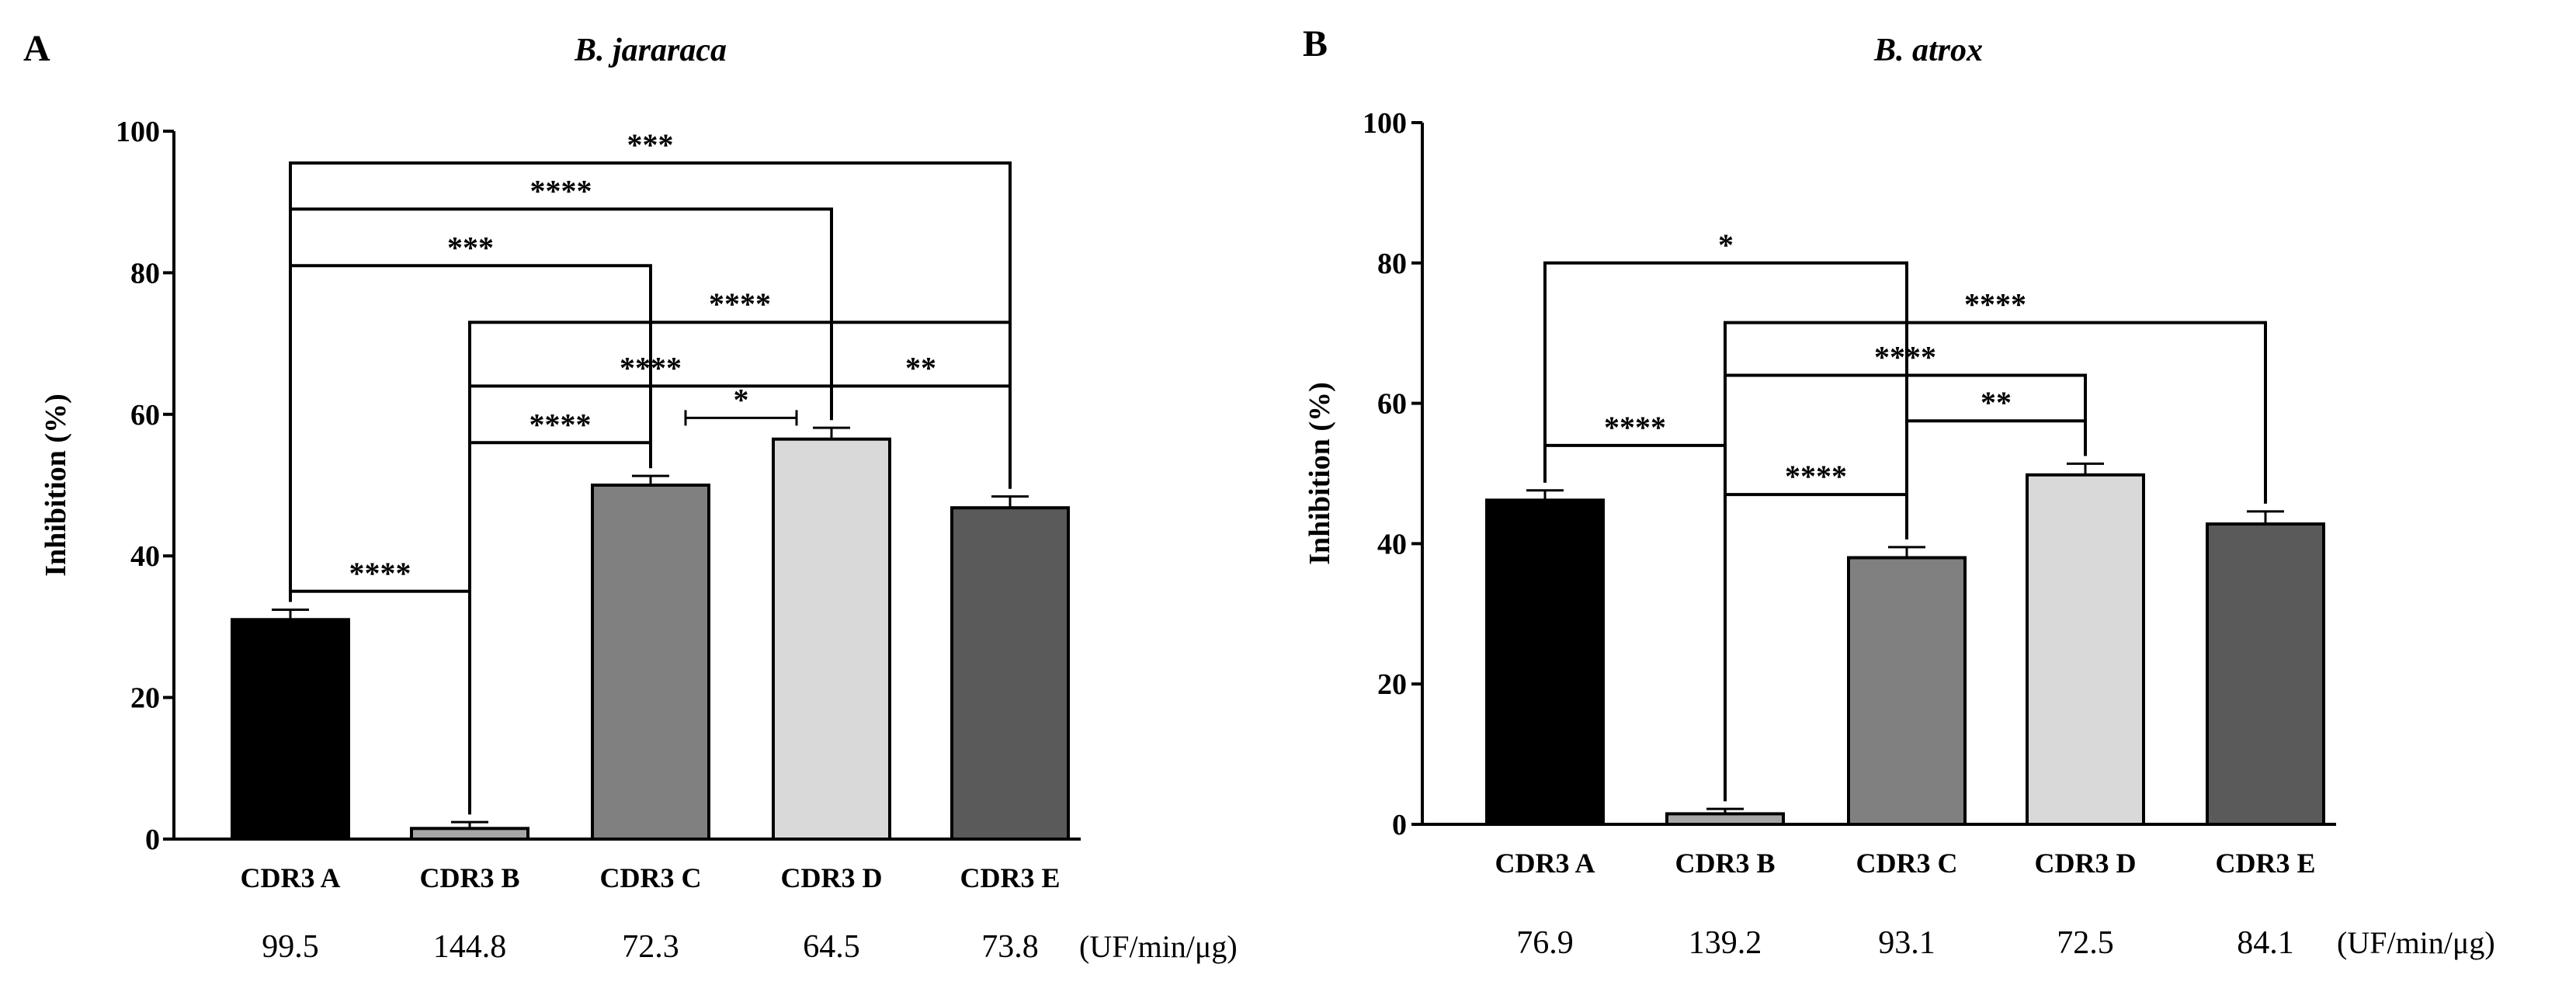  Describe the element at coordinates (290, 947) in the screenshot. I see `rate-value: 99.5` at that location.